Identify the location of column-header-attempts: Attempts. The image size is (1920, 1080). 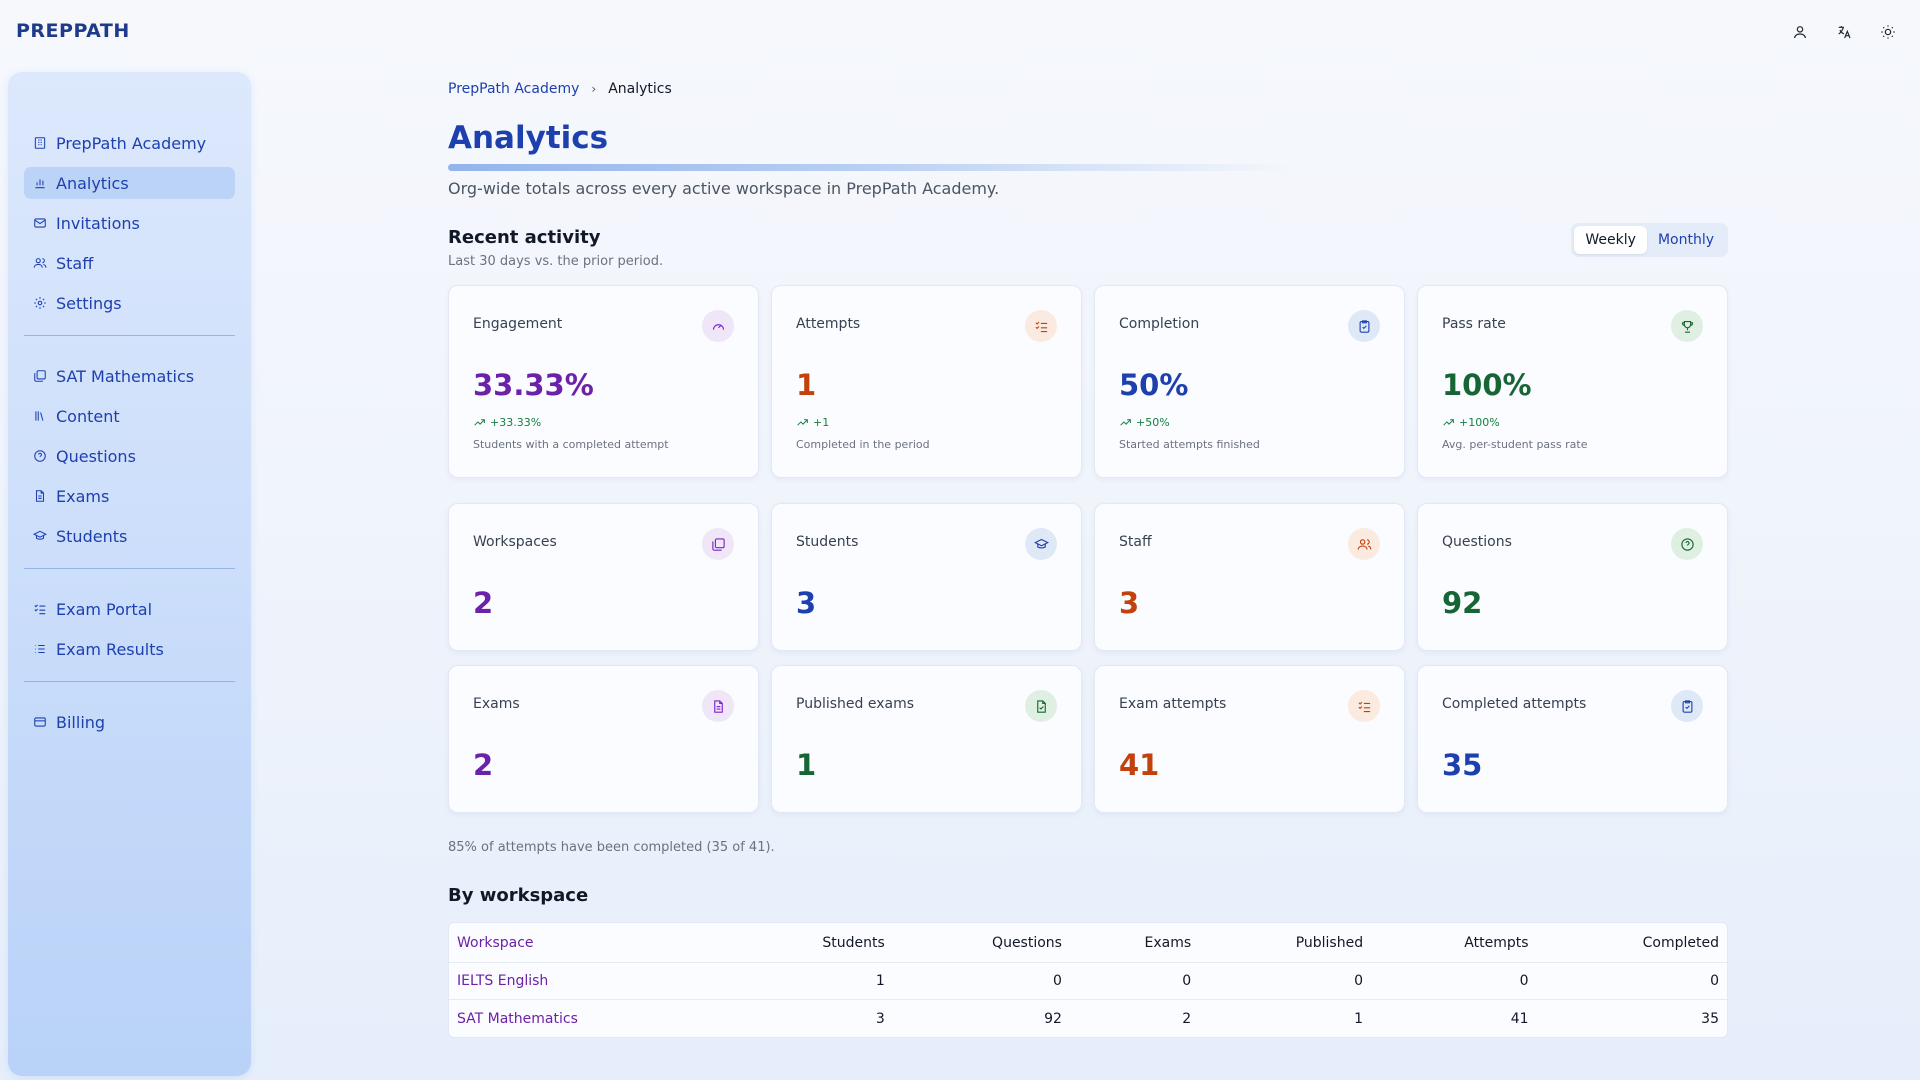
(1454, 943).